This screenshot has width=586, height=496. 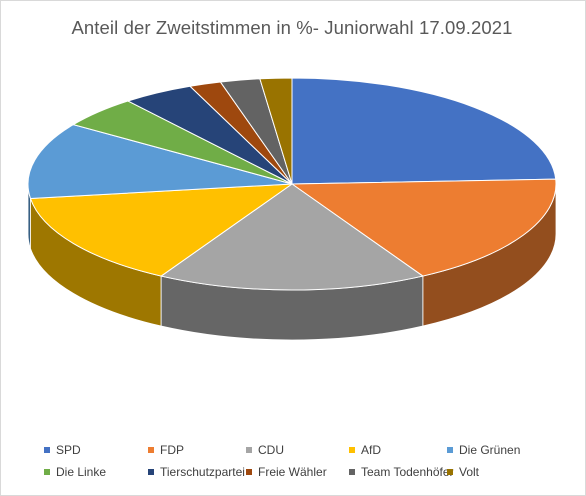 I want to click on pie-slice-spd, so click(x=424, y=131).